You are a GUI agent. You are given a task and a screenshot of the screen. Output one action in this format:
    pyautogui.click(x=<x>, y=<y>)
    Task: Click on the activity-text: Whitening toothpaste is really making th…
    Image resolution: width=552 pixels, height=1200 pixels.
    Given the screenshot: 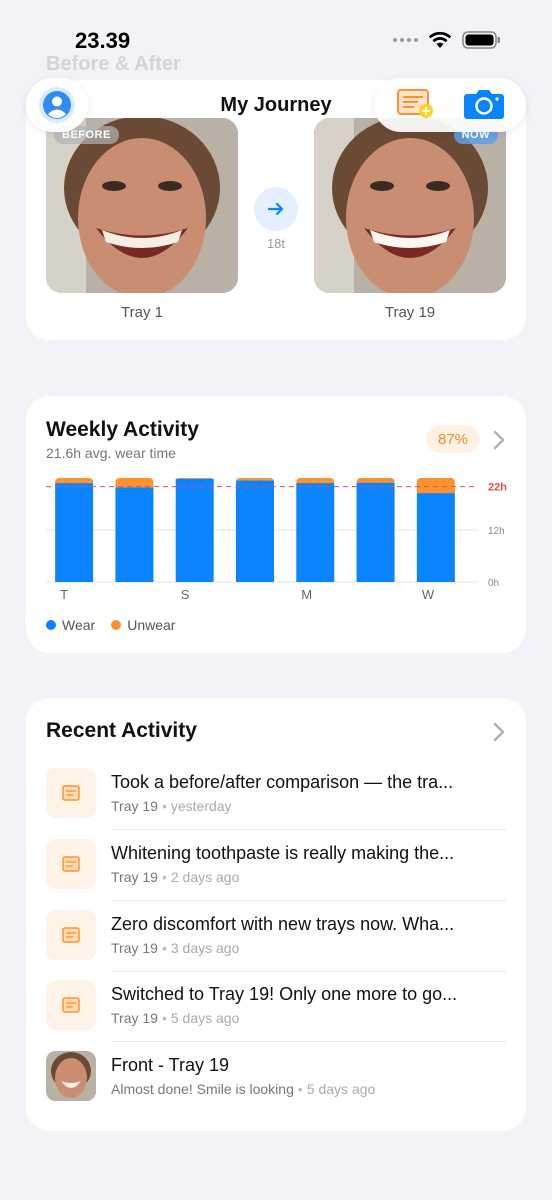 What is the action you would take?
    pyautogui.click(x=283, y=852)
    